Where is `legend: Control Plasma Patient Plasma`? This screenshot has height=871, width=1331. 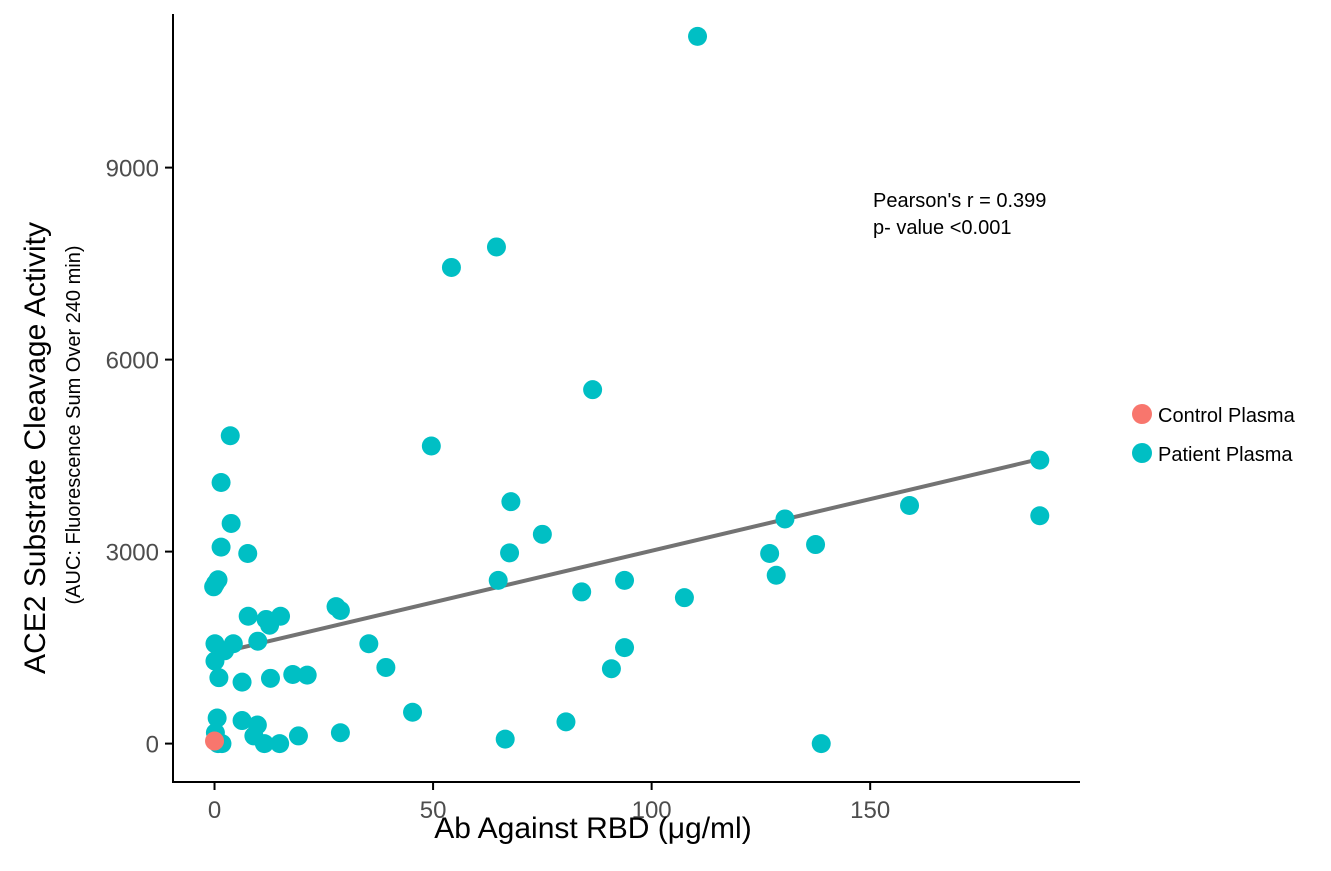 legend: Control Plasma Patient Plasma is located at coordinates (1214, 435).